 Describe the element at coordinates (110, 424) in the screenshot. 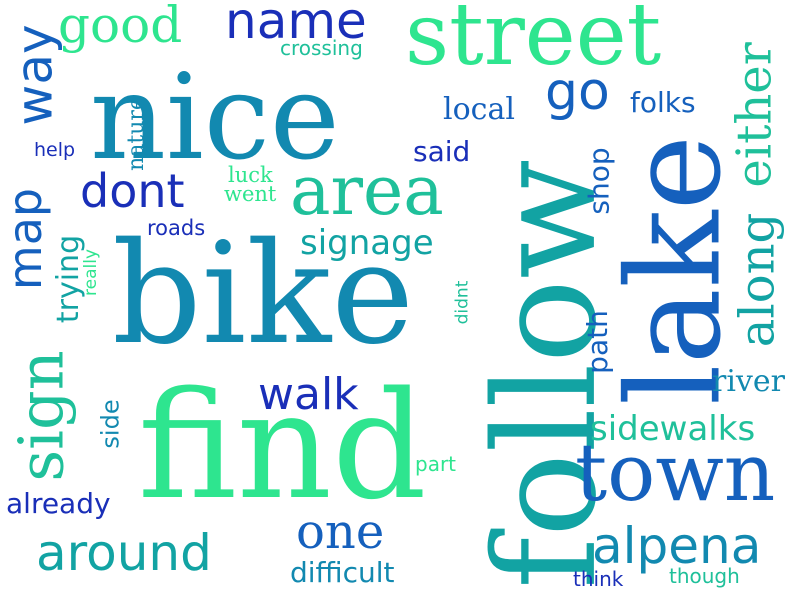

I see `word-side: side` at that location.